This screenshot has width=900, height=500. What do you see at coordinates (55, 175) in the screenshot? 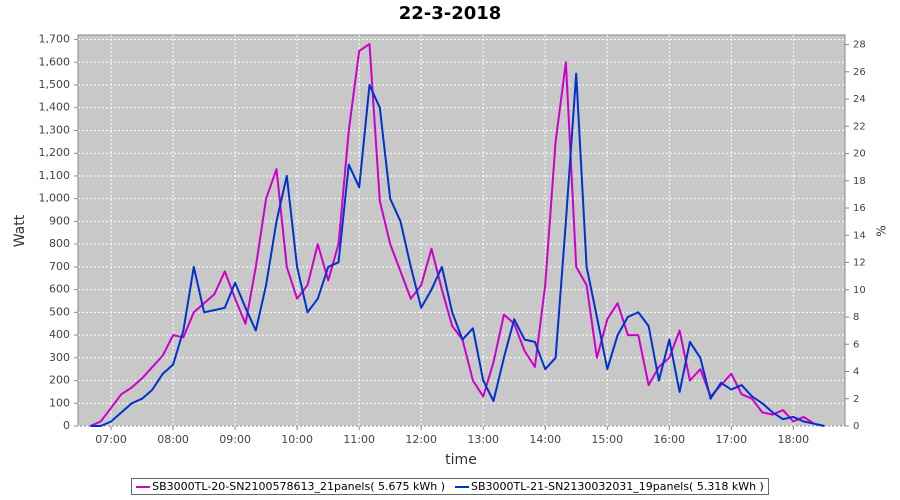
I see `y-tick-label: 1,100` at bounding box center [55, 175].